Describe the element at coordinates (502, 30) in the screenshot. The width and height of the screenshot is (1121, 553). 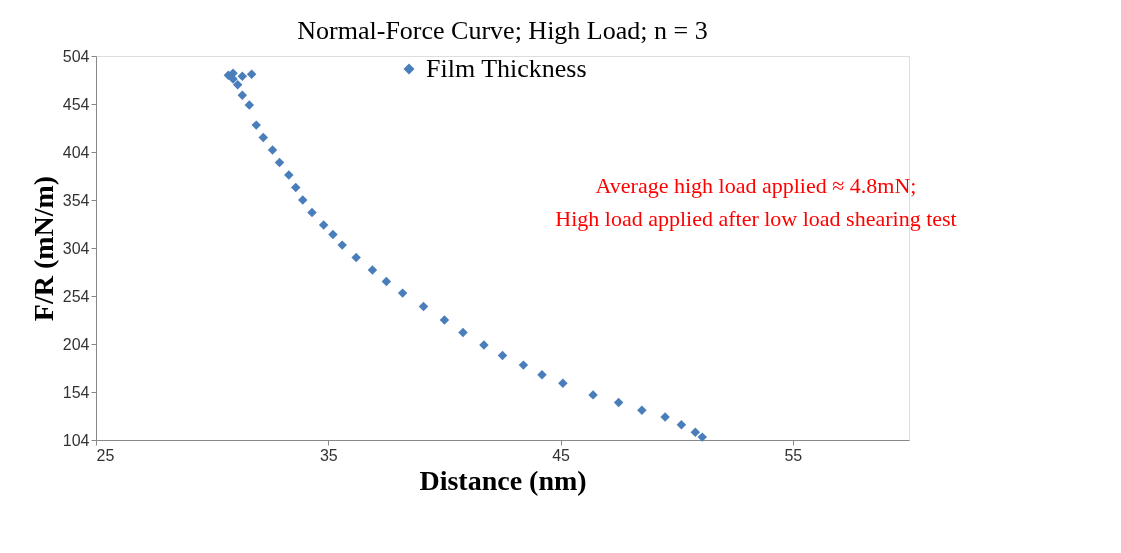
I see `chart-title: Normal-Force Curve; High Load; n = 3` at that location.